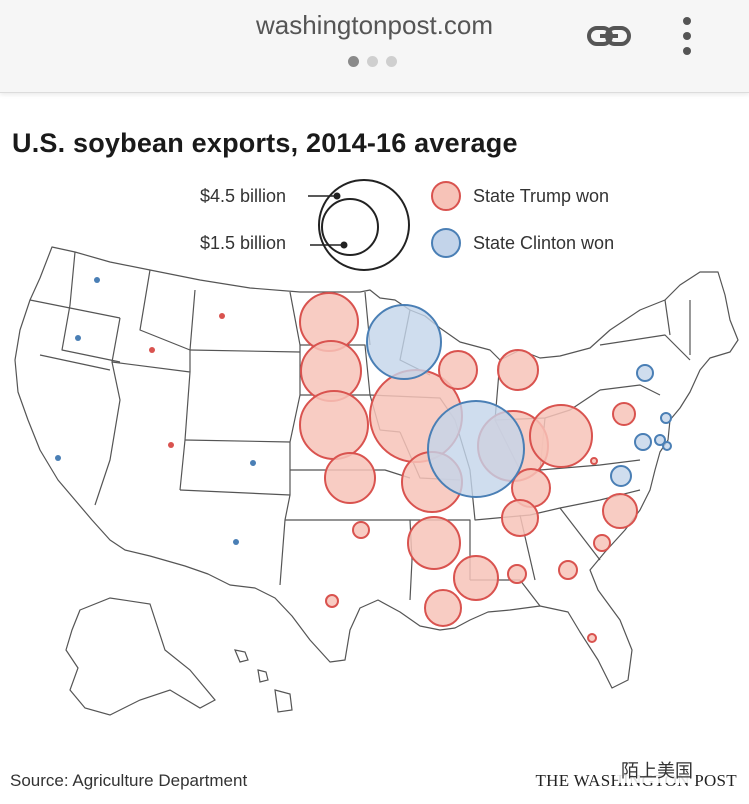 This screenshot has height=804, width=749. Describe the element at coordinates (592, 638) in the screenshot. I see `bubble-fl` at that location.